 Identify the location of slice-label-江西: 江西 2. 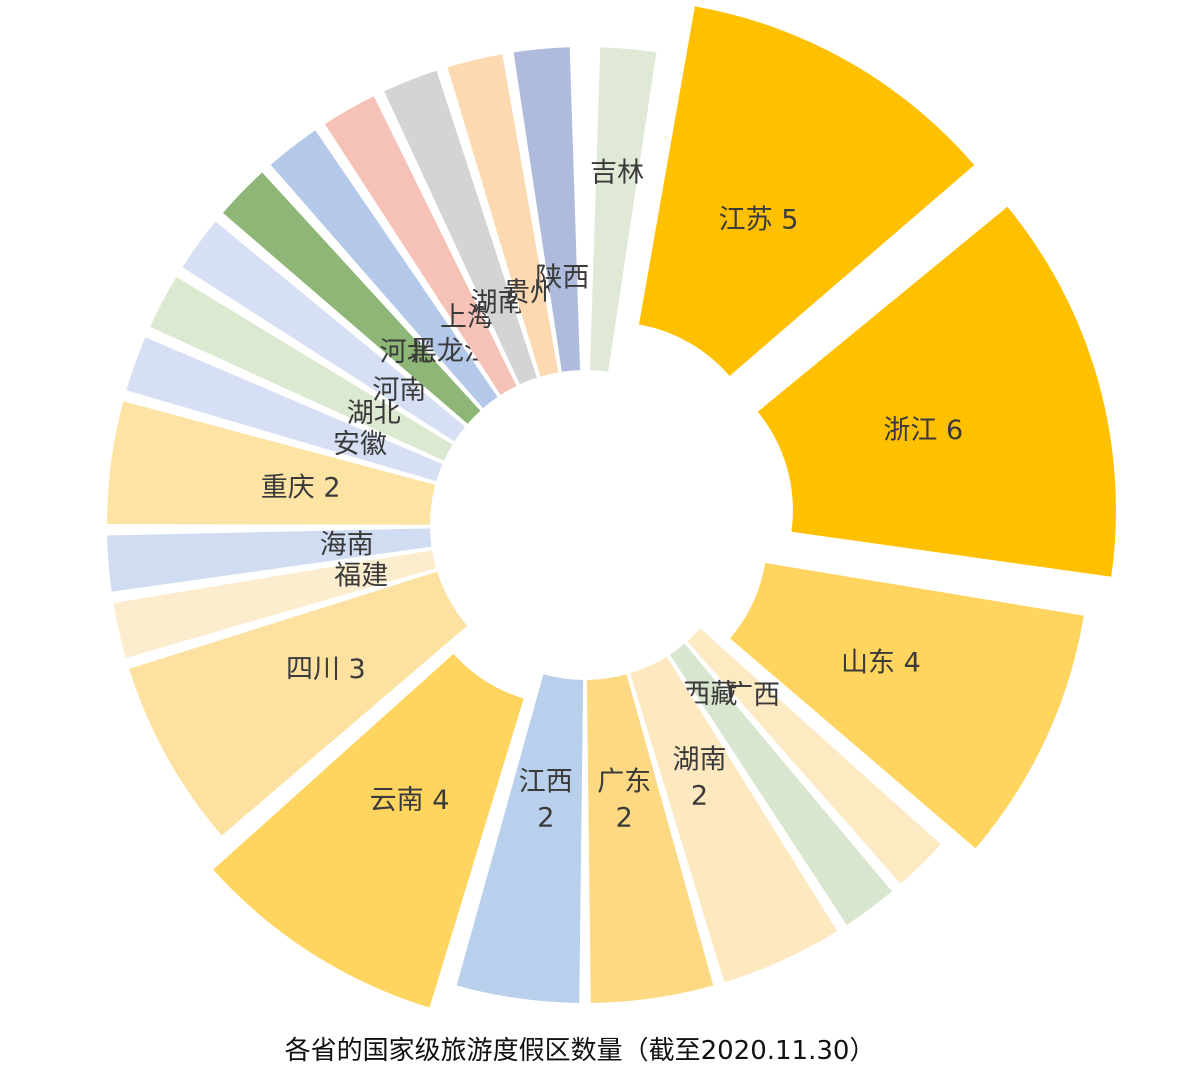
(546, 799).